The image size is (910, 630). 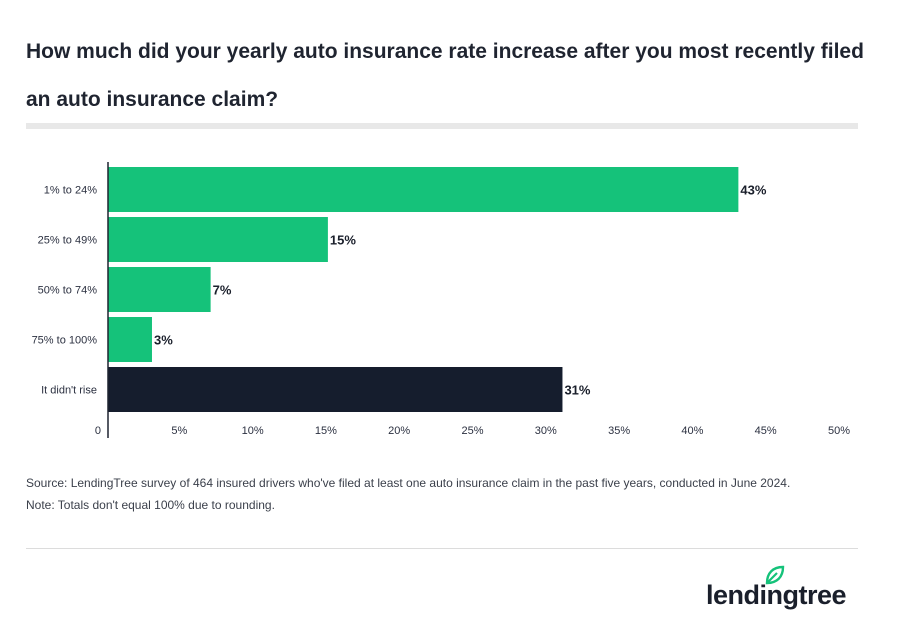 What do you see at coordinates (68, 291) in the screenshot?
I see `category-label: 50% to 74%` at bounding box center [68, 291].